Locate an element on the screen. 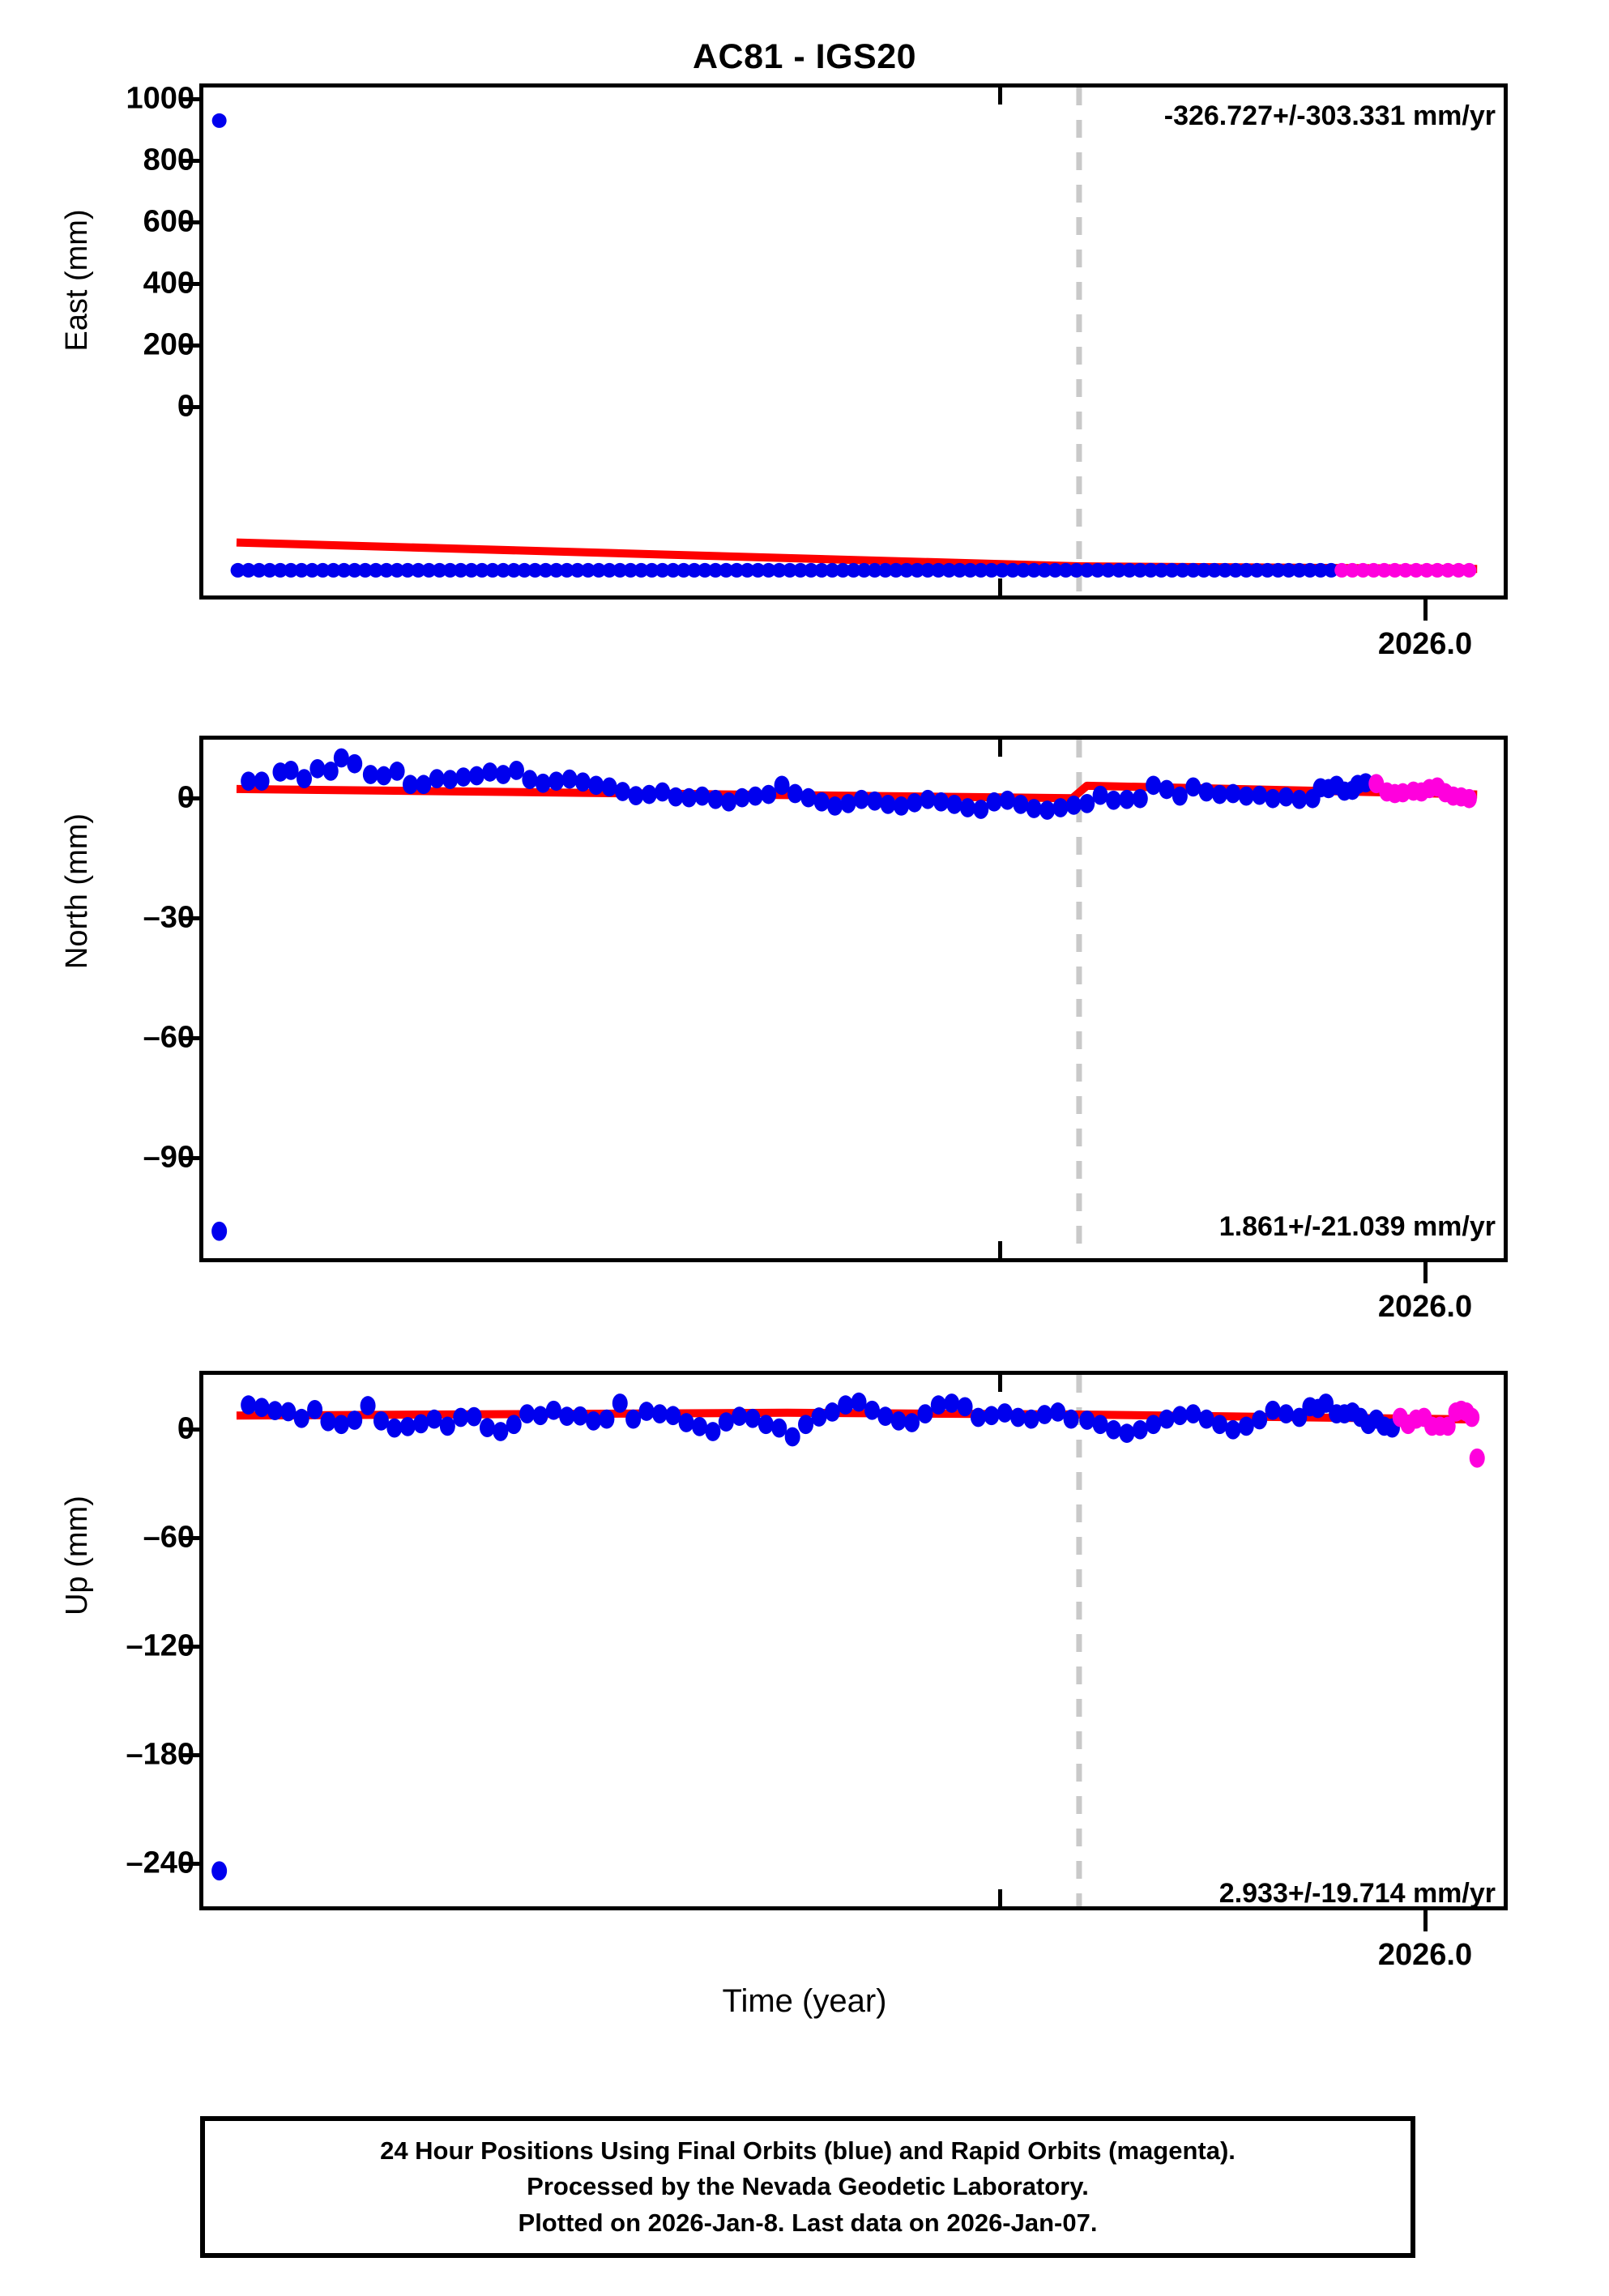  panel-east-ytick-1000: 1000 is located at coordinates (160, 99).